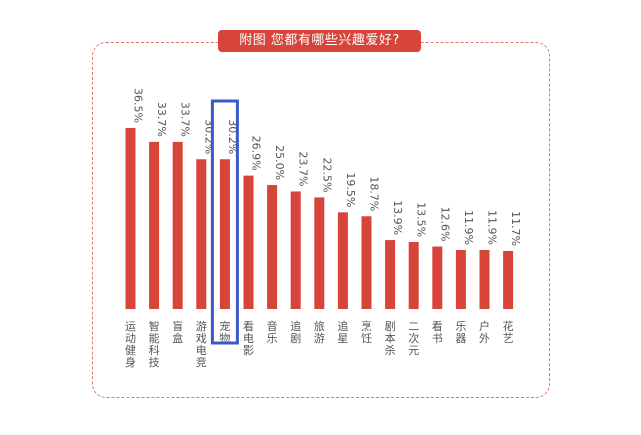 The image size is (641, 435). I want to click on value-label: 18.7%, so click(374, 193).